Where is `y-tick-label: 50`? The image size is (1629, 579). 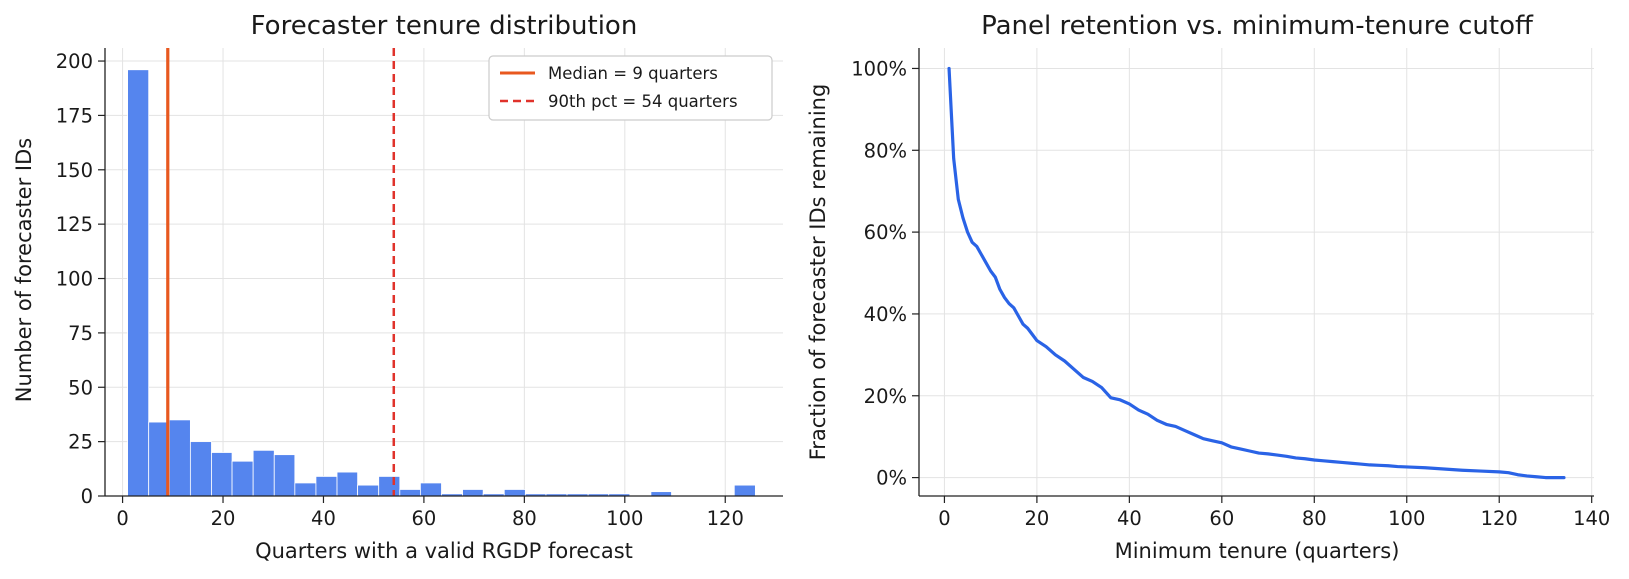 y-tick-label: 50 is located at coordinates (80, 387).